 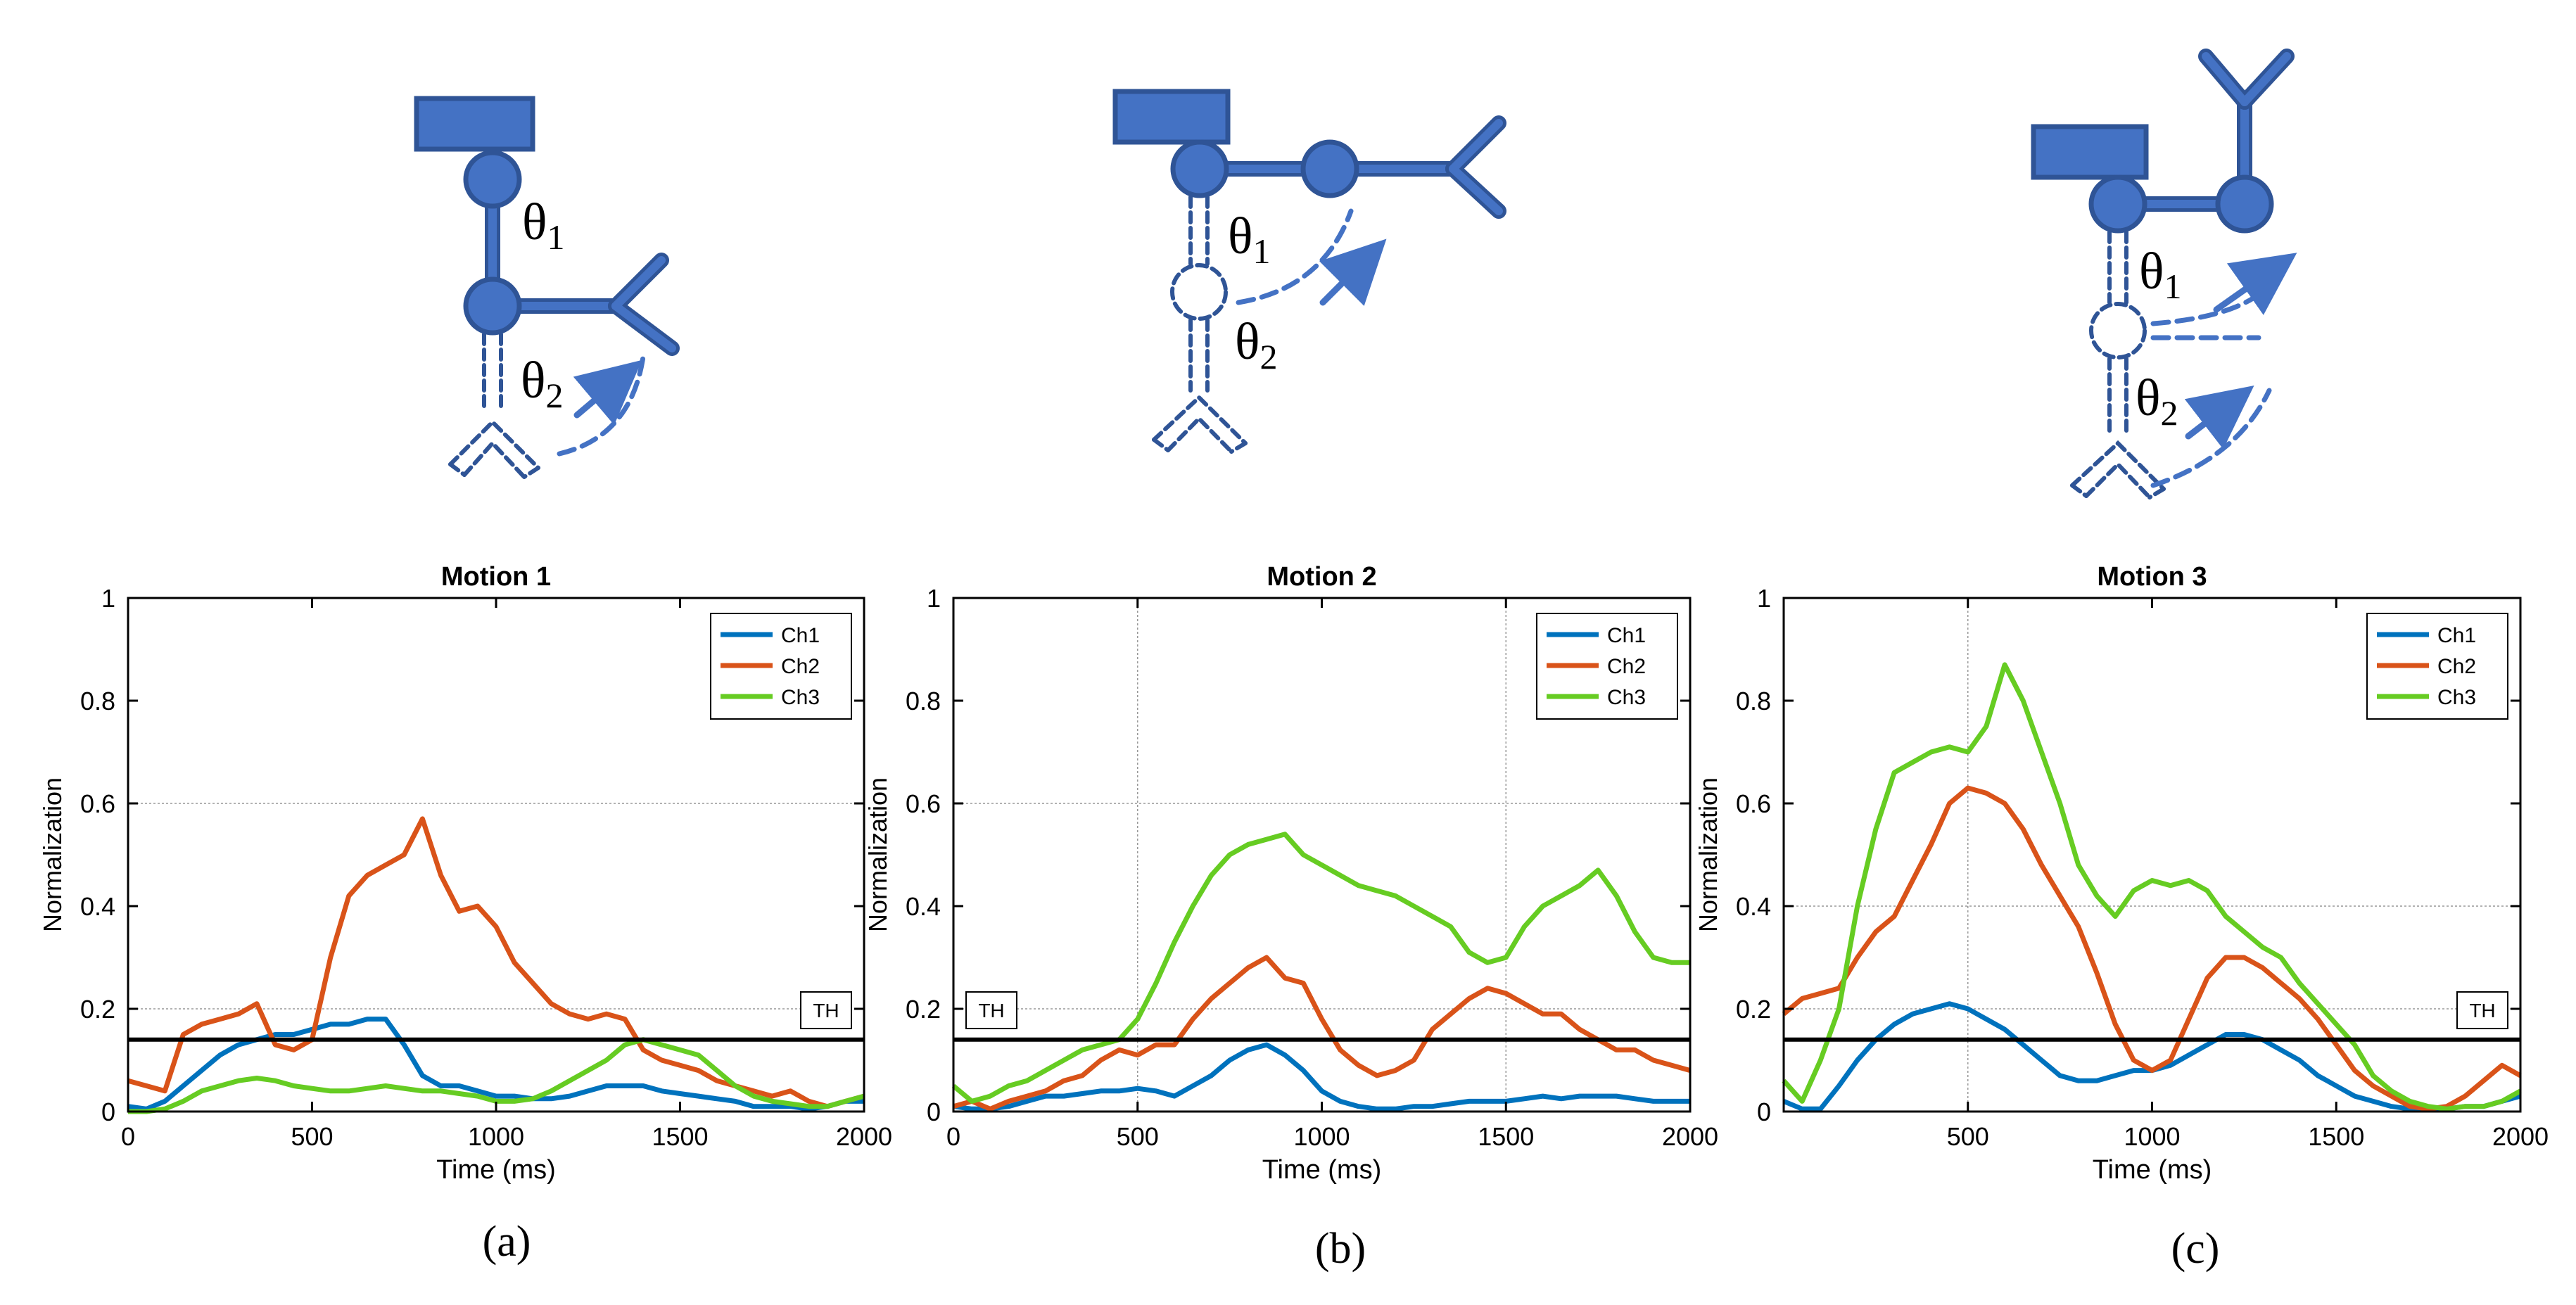 I want to click on robot-arm-diagram-b: θ1 θ2, so click(x=1309, y=272).